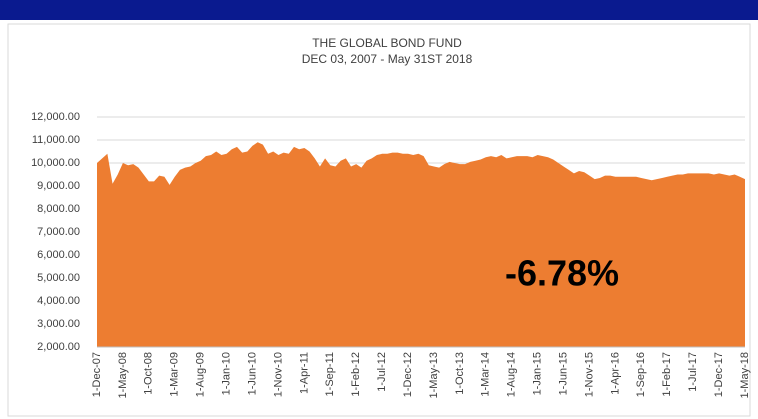  I want to click on x-tick-label: 1-Jul-17, so click(693, 372).